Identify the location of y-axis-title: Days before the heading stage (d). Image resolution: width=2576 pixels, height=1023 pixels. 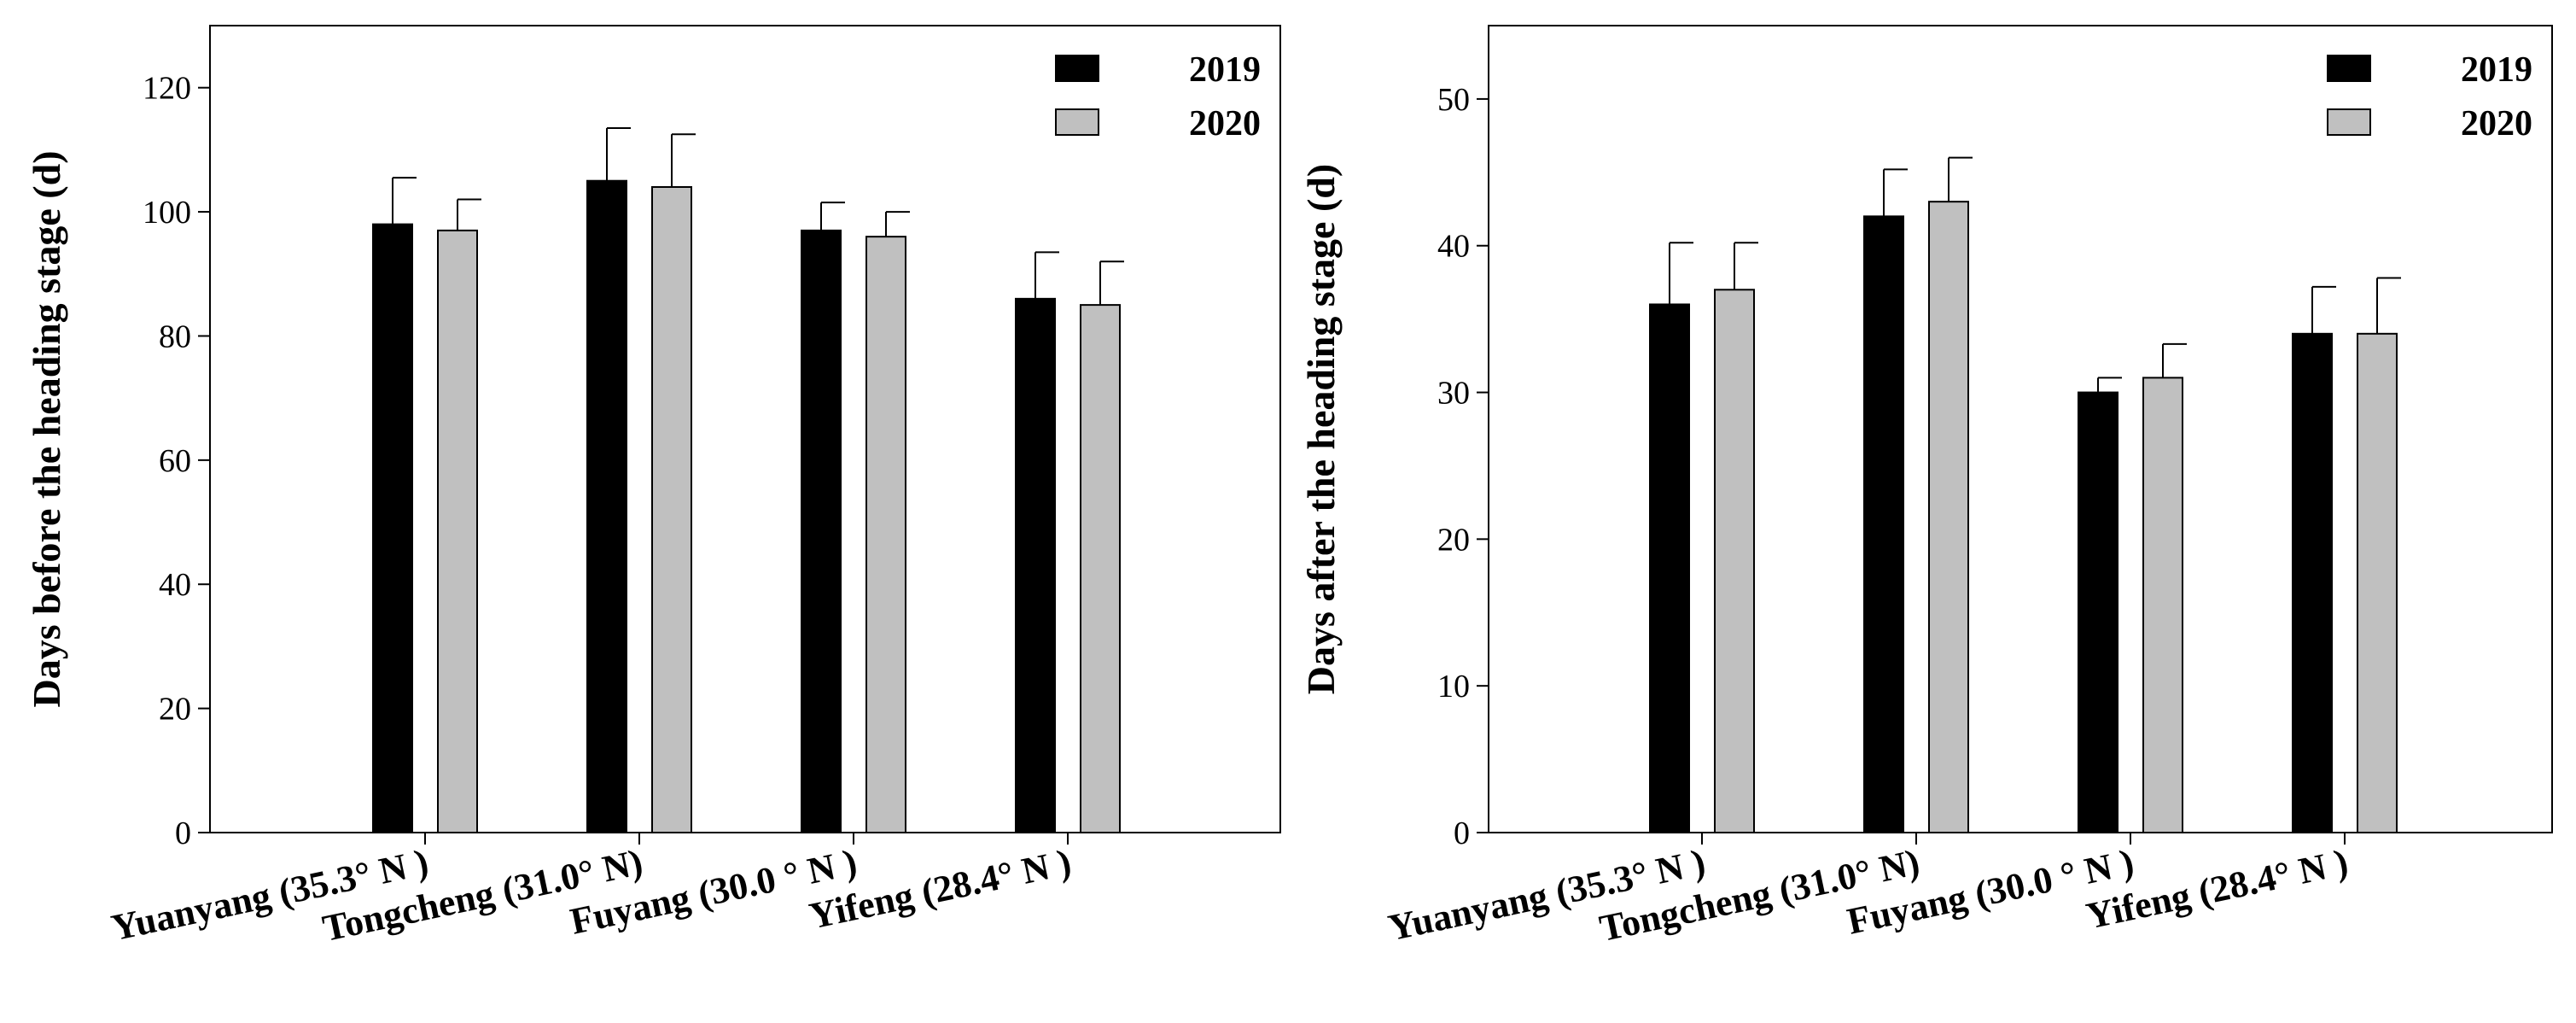
(46, 428).